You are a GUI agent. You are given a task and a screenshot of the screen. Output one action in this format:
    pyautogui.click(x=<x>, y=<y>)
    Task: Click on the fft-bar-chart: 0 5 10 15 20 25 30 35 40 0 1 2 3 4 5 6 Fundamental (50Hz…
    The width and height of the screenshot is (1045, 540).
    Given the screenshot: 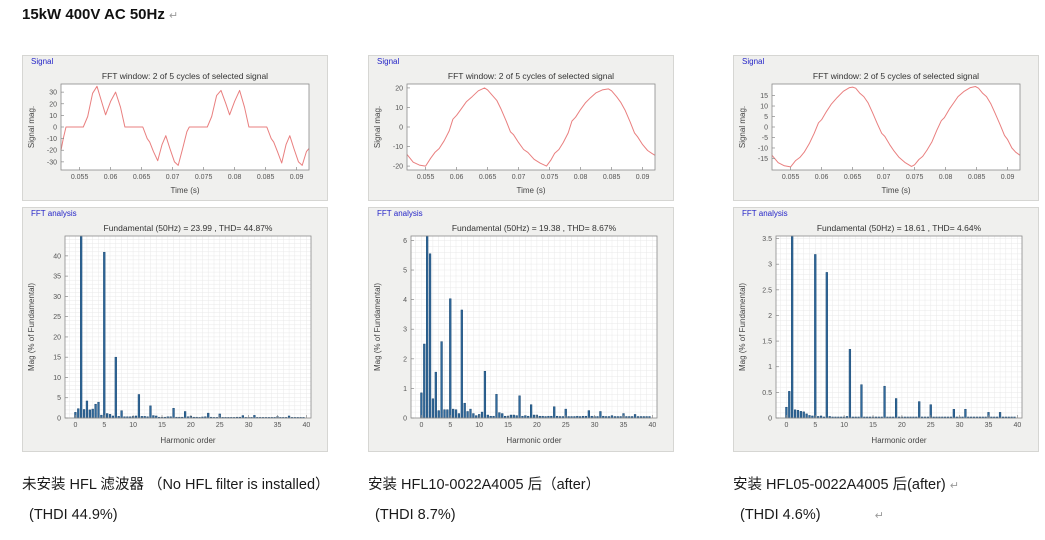 What is the action you would take?
    pyautogui.click(x=515, y=334)
    